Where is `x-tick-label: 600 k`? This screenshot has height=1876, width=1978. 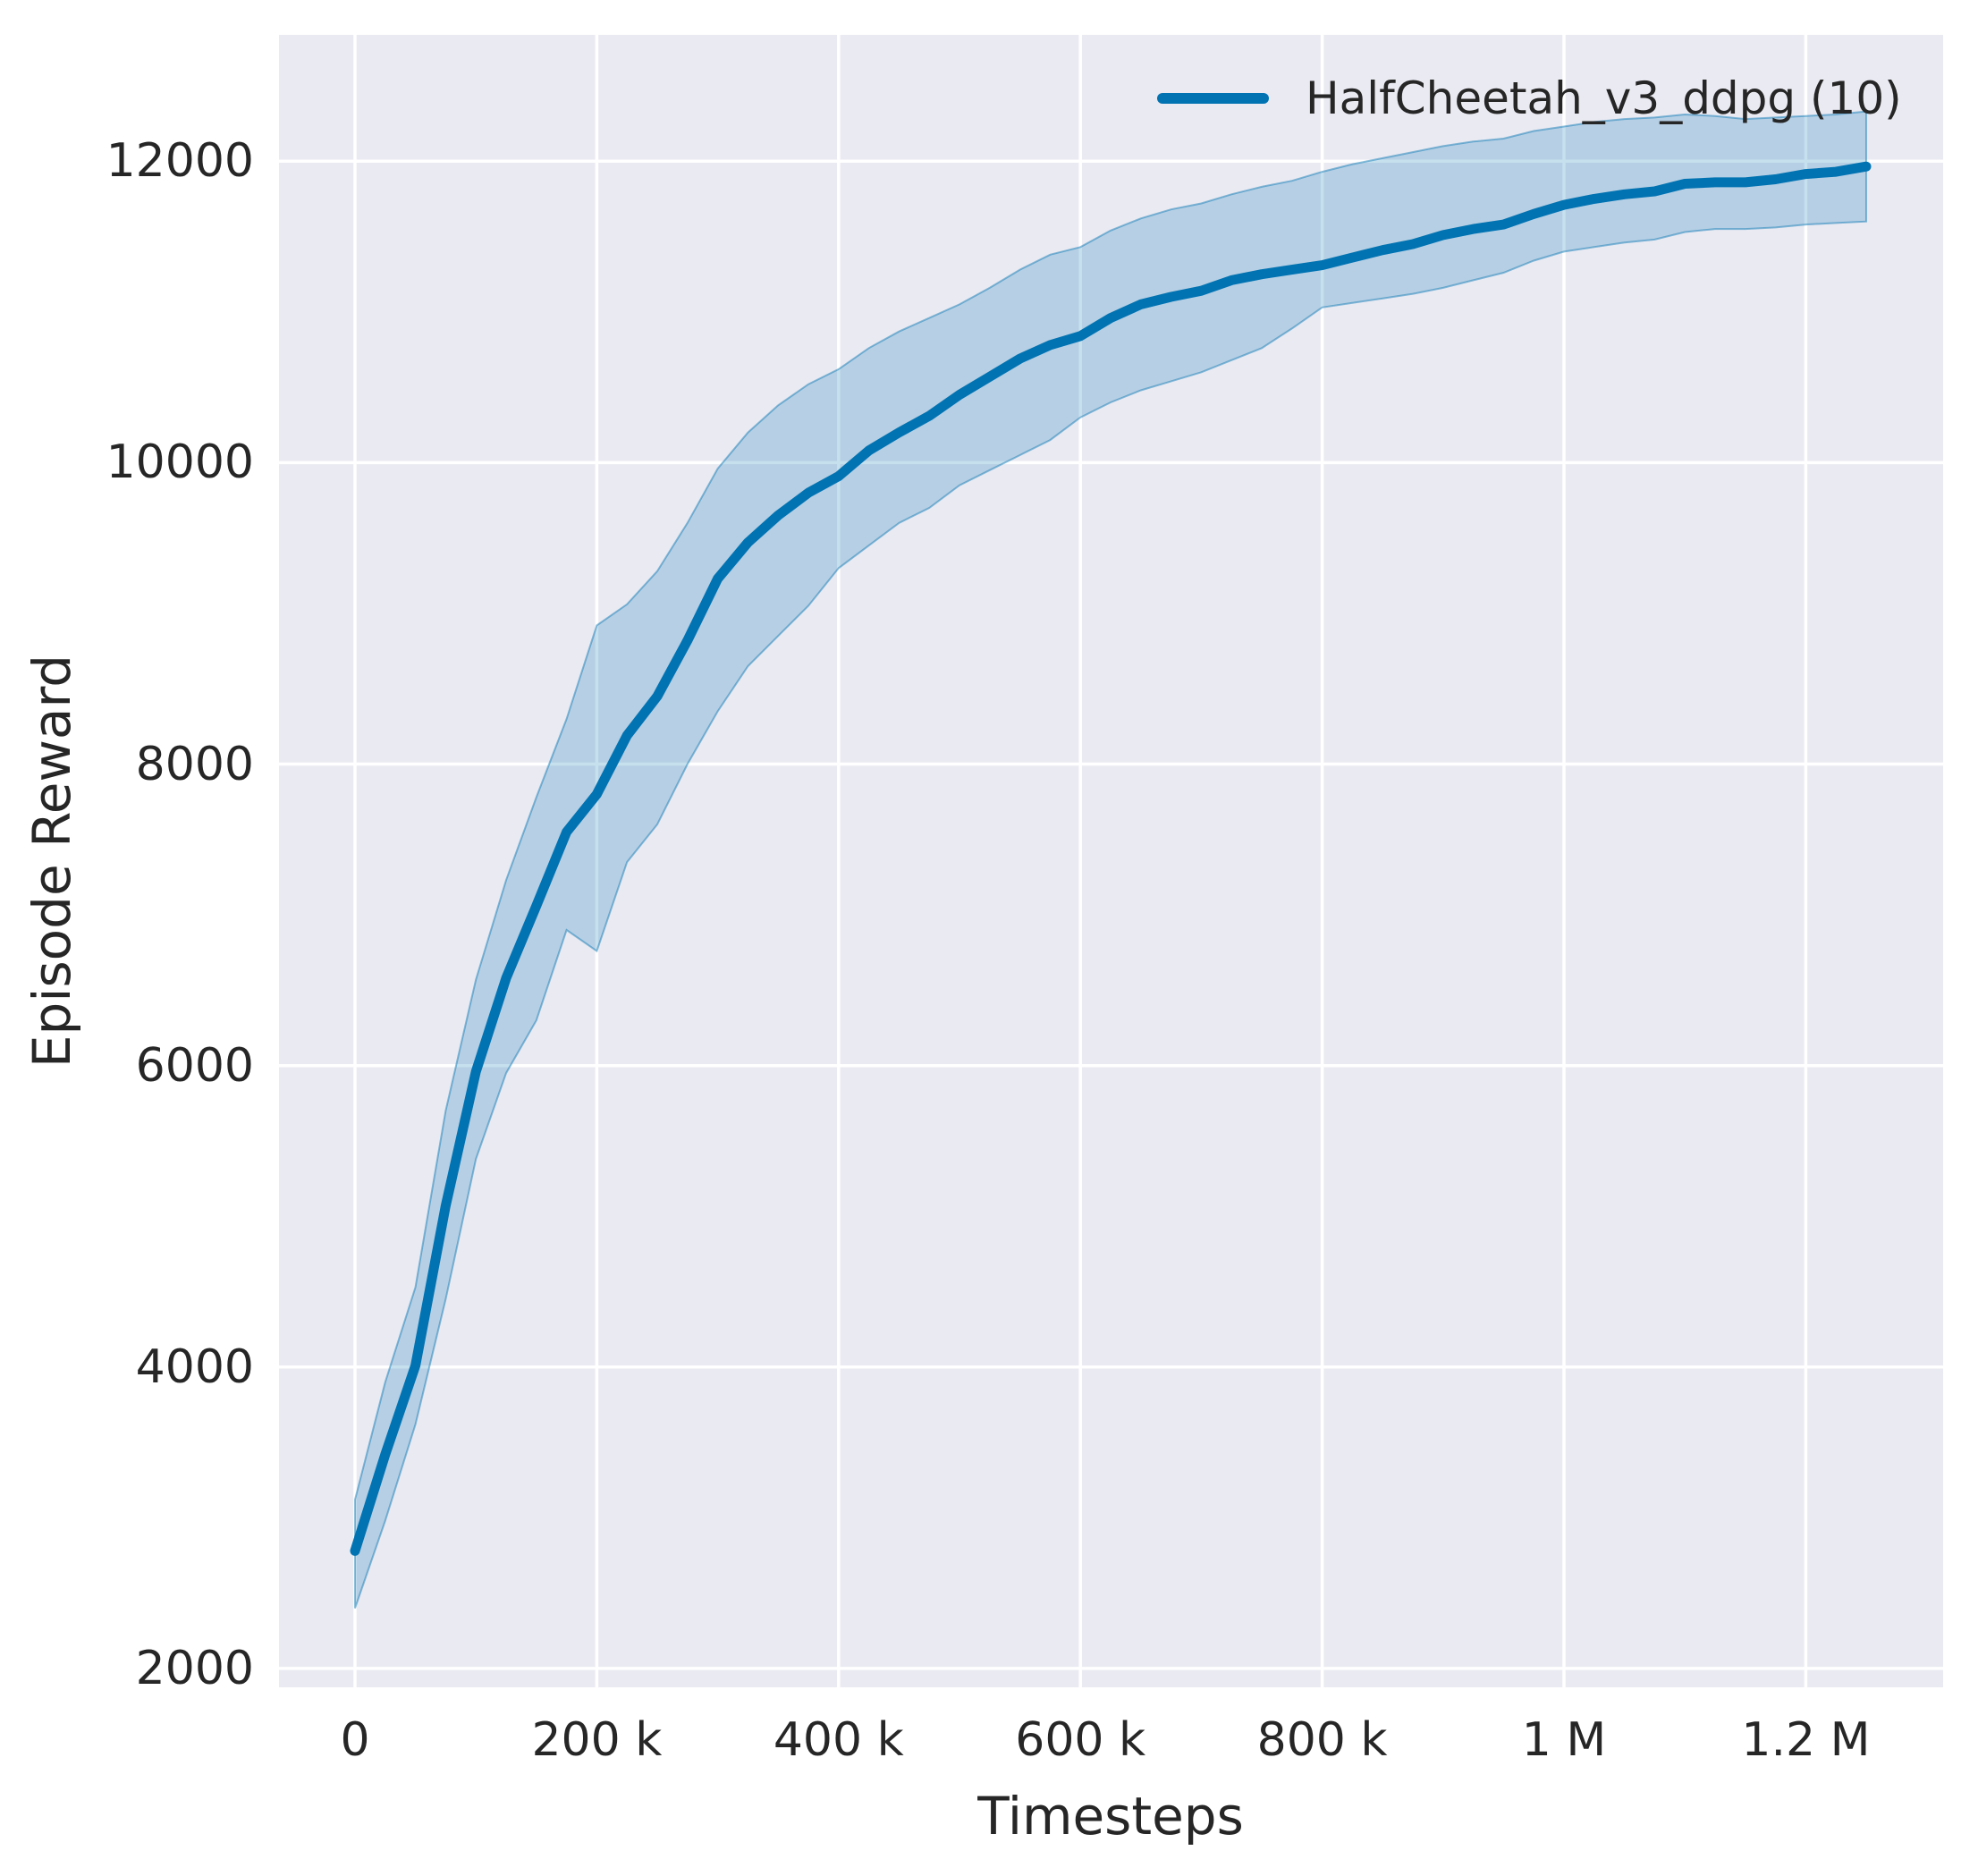 x-tick-label: 600 k is located at coordinates (1080, 1740).